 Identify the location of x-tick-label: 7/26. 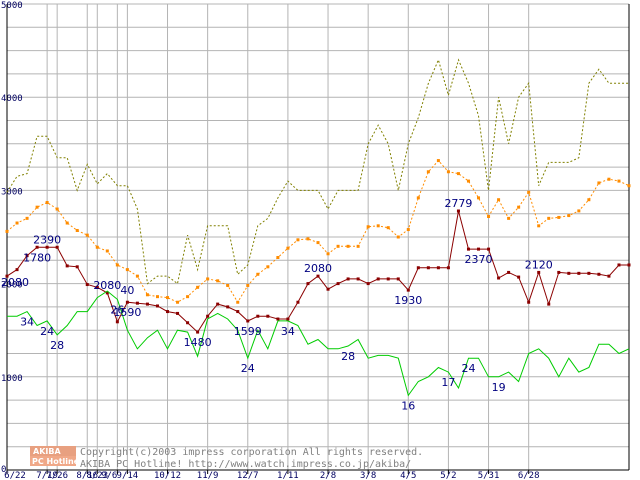
(57, 475).